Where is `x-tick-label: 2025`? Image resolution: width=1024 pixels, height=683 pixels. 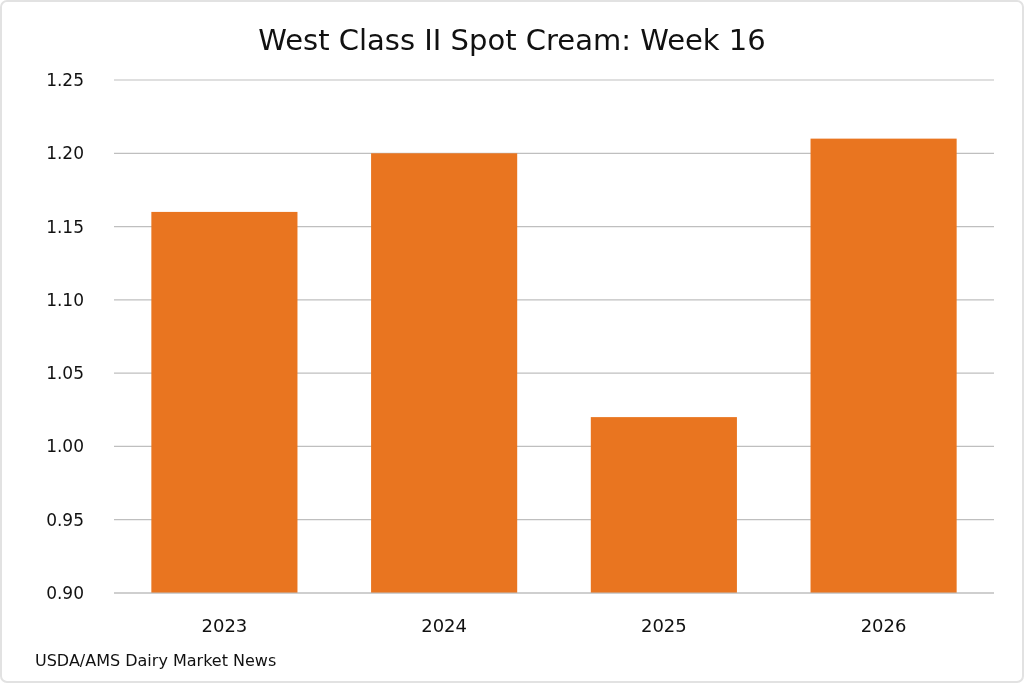 x-tick-label: 2025 is located at coordinates (663, 625).